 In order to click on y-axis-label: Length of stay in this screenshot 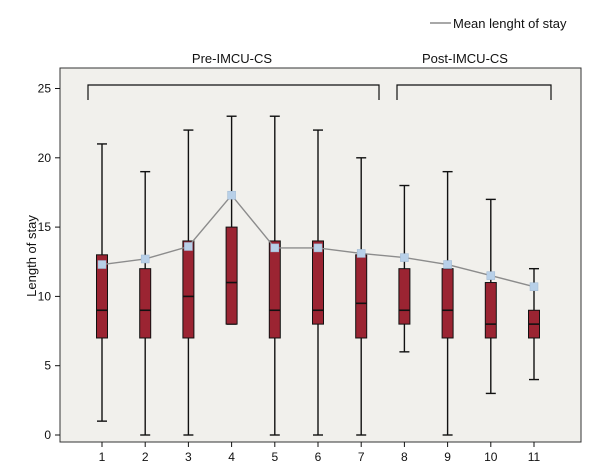, I will do `click(31, 256)`.